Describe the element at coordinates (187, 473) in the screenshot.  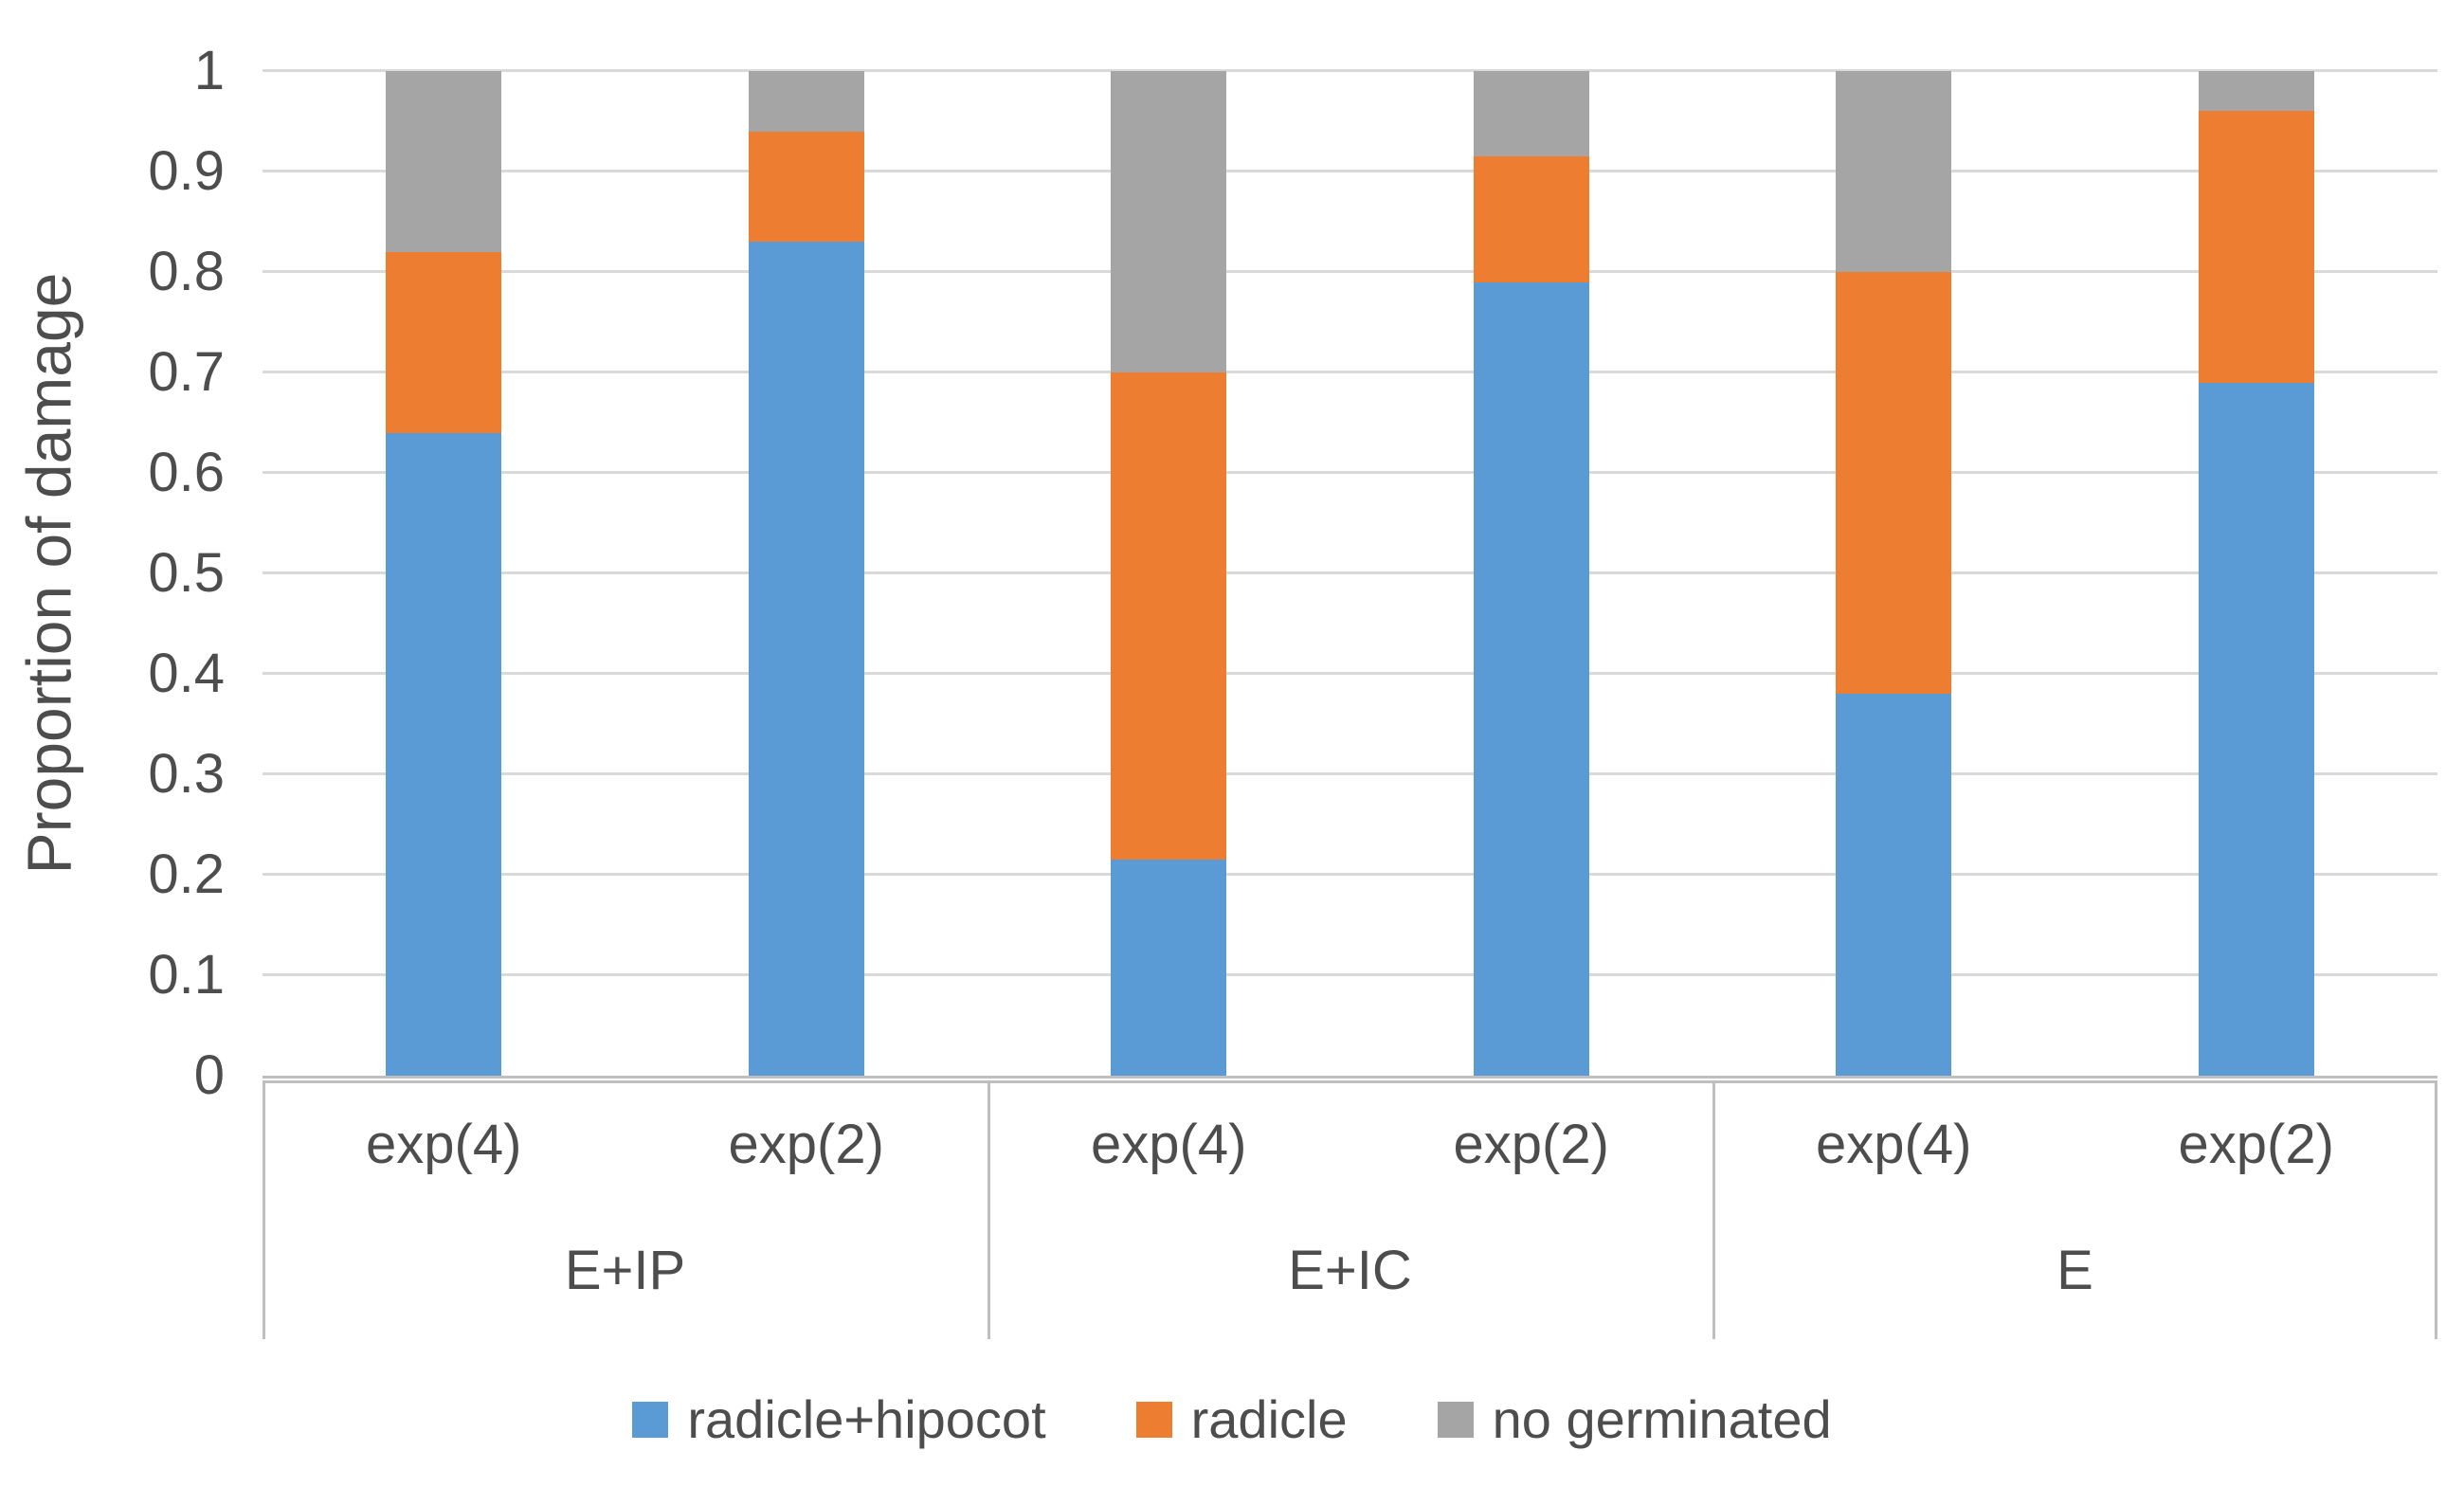
I see `y-tick-label: 0.6` at that location.